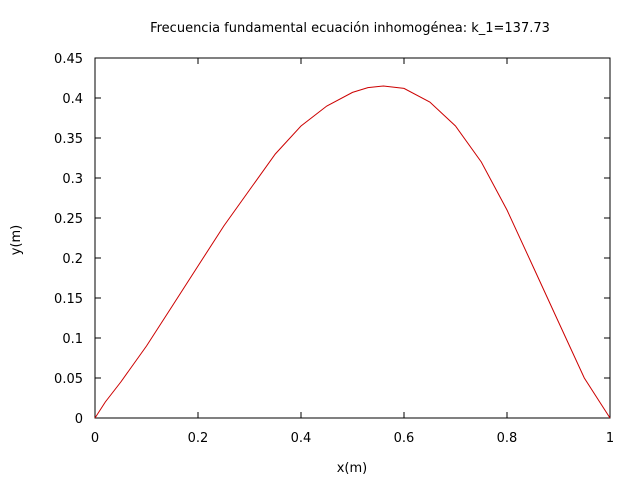 The width and height of the screenshot is (640, 480). Describe the element at coordinates (72, 339) in the screenshot. I see `y-tick-label: 0.1` at that location.